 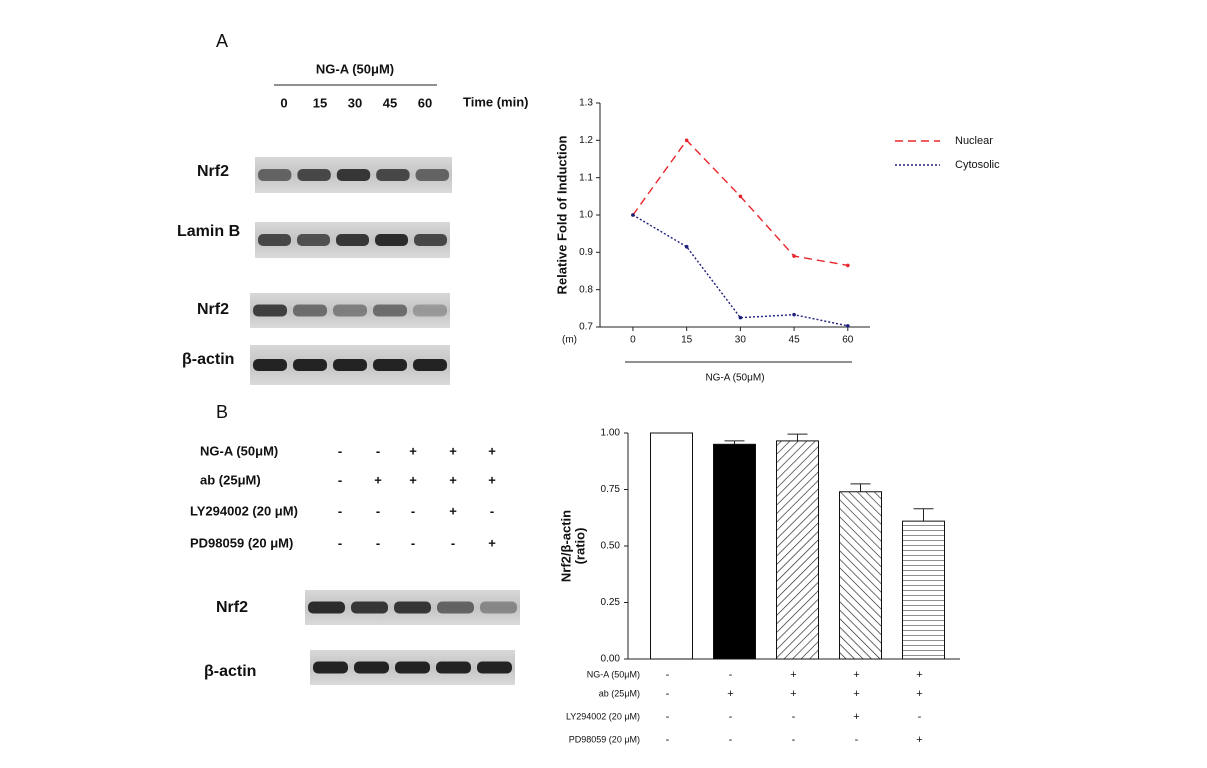 What do you see at coordinates (425, 102) in the screenshot?
I see `time-point: 60` at bounding box center [425, 102].